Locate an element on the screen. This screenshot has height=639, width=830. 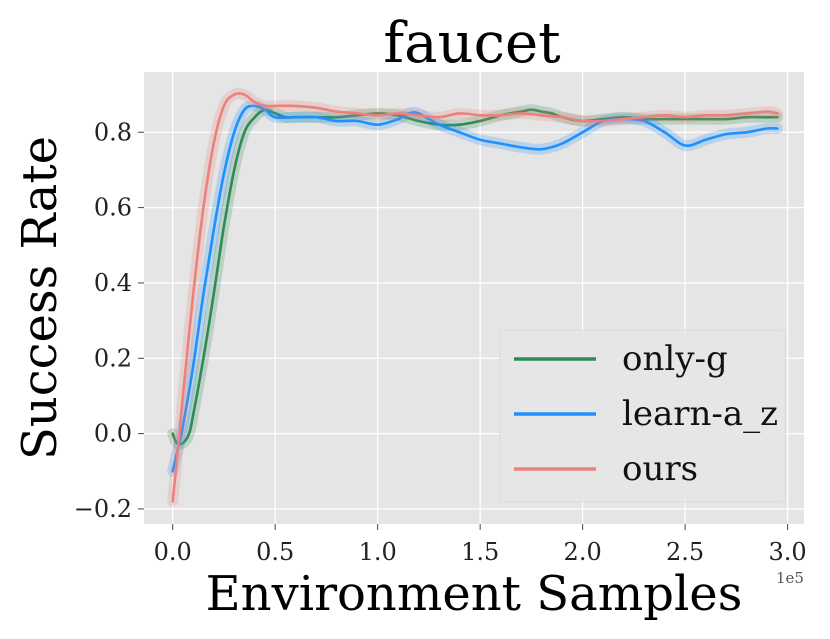
x-tick-label: 0.5 is located at coordinates (275, 552).